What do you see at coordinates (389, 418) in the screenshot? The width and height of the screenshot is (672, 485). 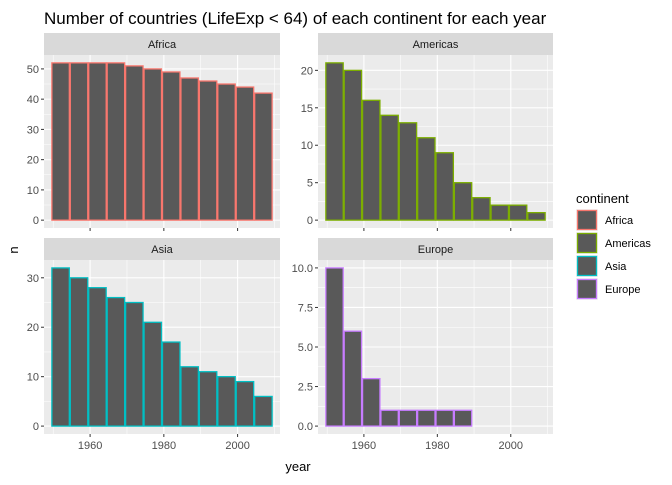 I see `bar-europe-1967` at bounding box center [389, 418].